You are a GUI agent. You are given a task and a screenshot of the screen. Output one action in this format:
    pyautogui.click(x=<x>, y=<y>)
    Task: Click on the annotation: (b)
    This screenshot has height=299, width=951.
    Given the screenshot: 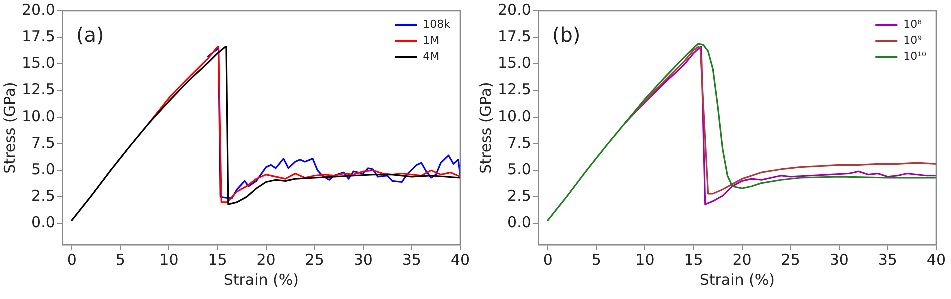 What is the action you would take?
    pyautogui.click(x=566, y=35)
    